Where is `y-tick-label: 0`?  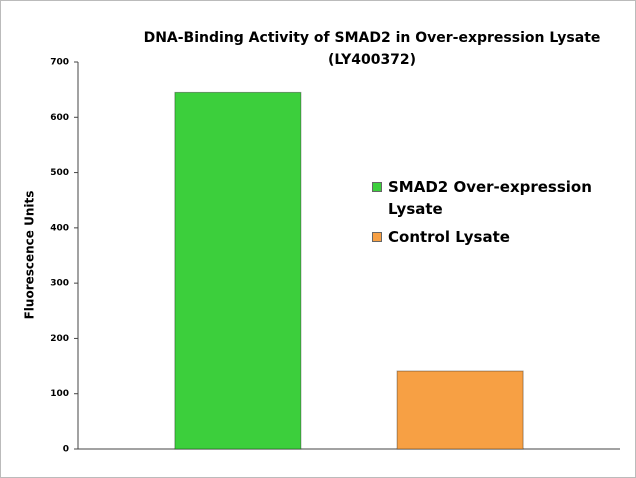
y-tick-label: 0 is located at coordinates (66, 450).